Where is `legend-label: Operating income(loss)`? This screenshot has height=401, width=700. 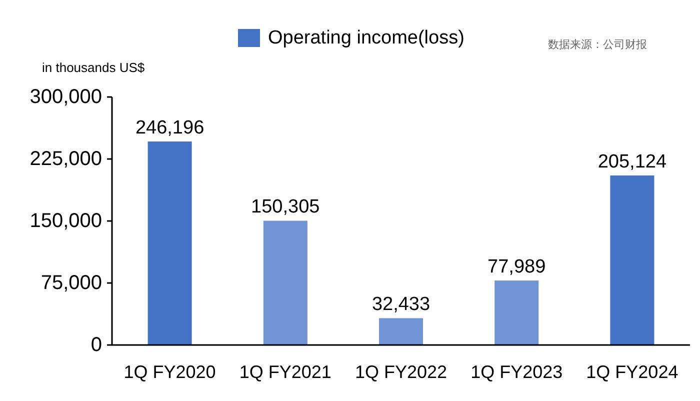 legend-label: Operating income(loss) is located at coordinates (366, 38).